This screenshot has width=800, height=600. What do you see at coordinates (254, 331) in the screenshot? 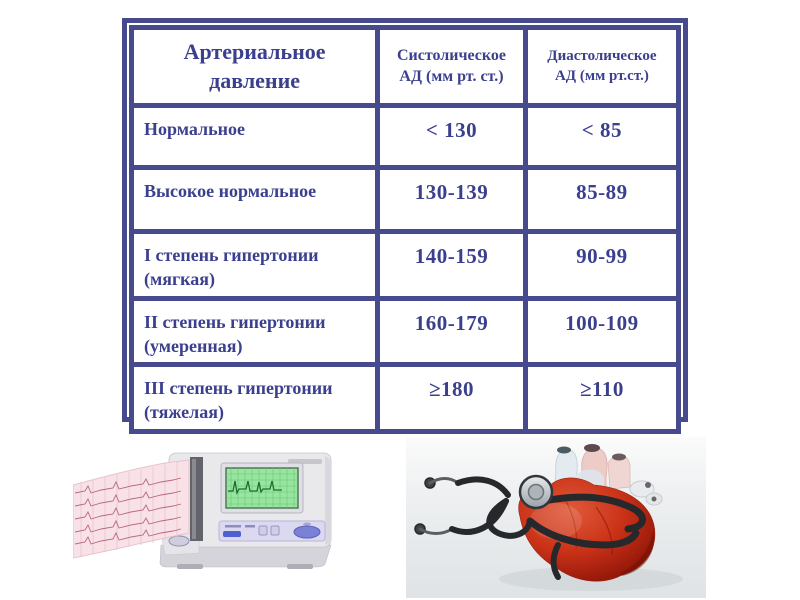
I see `bp-category-cell: II степень гипертонии (умеренная)` at bounding box center [254, 331].